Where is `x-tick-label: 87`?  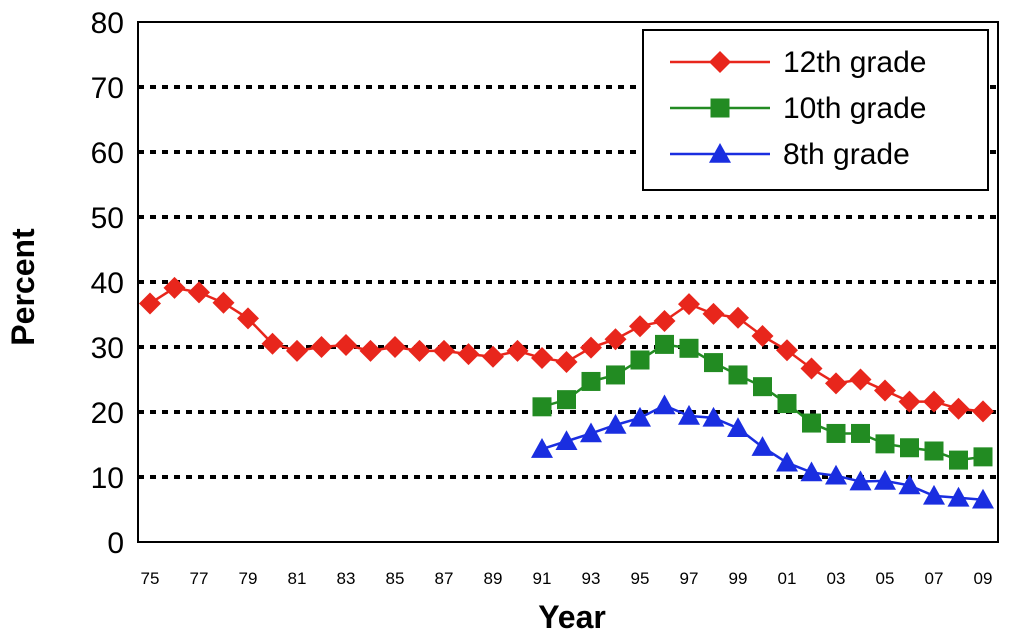 x-tick-label: 87 is located at coordinates (444, 578).